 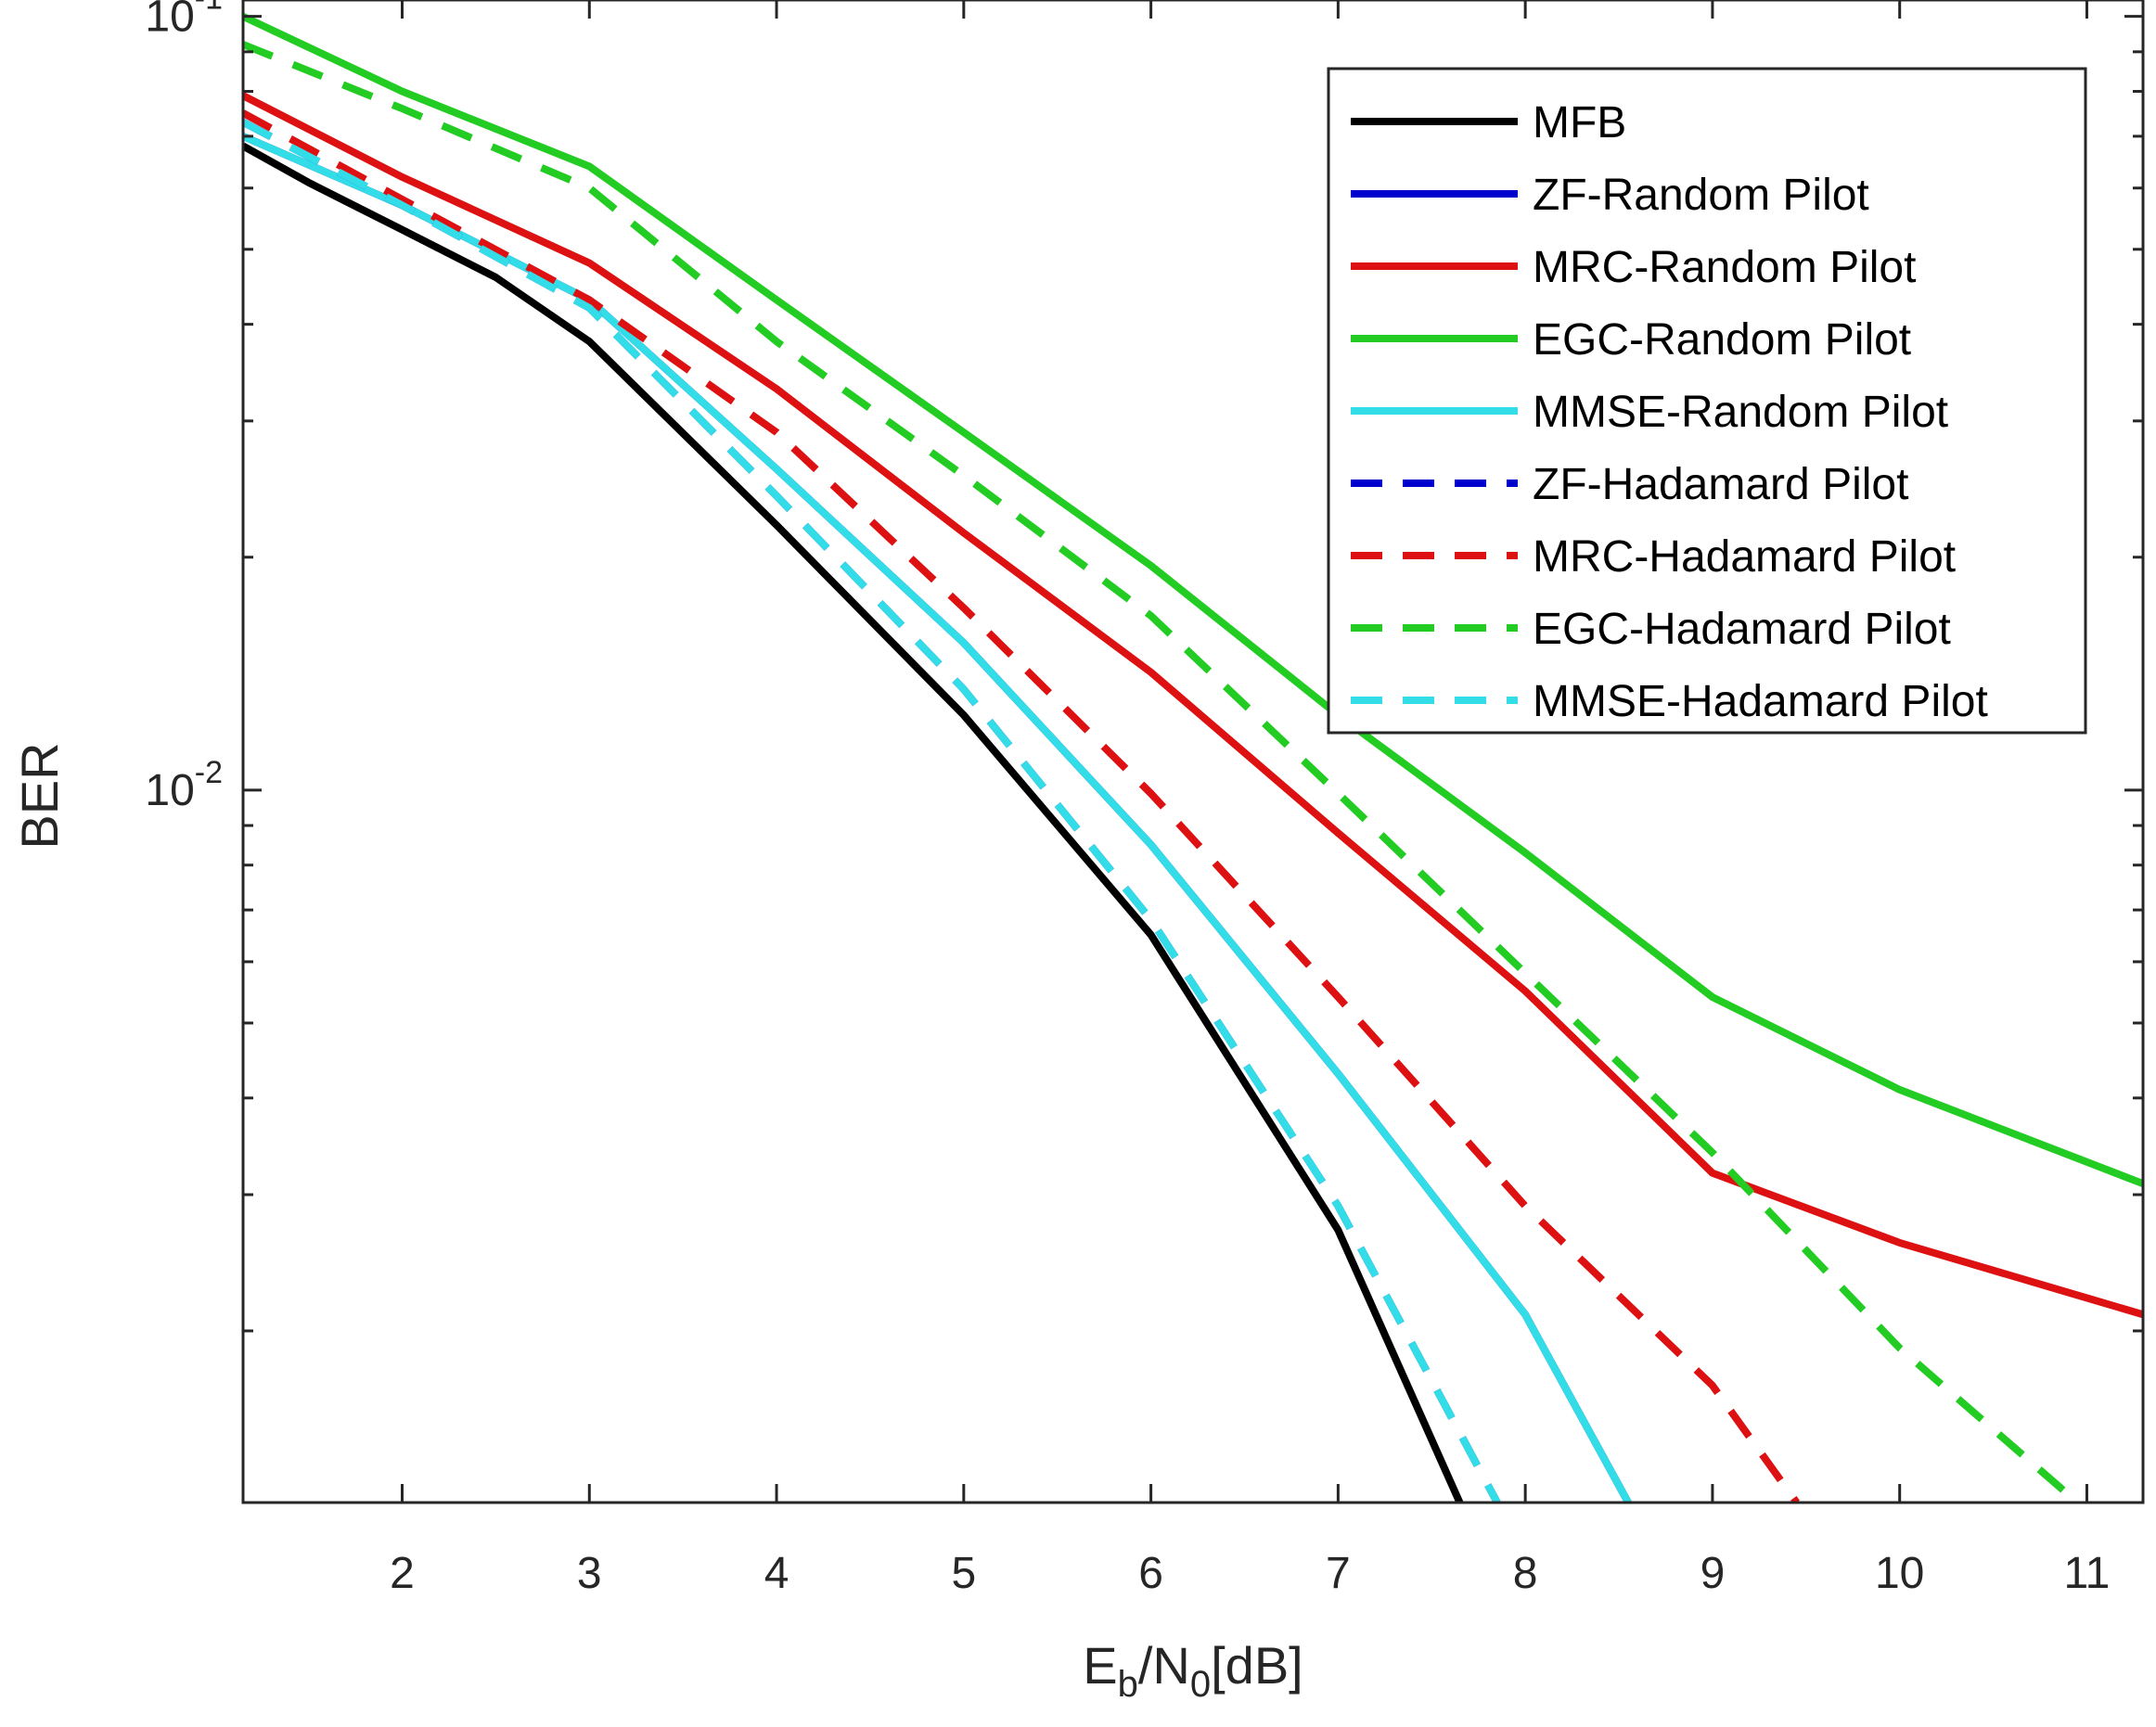 I want to click on x-tick-label: 2, so click(x=402, y=1573).